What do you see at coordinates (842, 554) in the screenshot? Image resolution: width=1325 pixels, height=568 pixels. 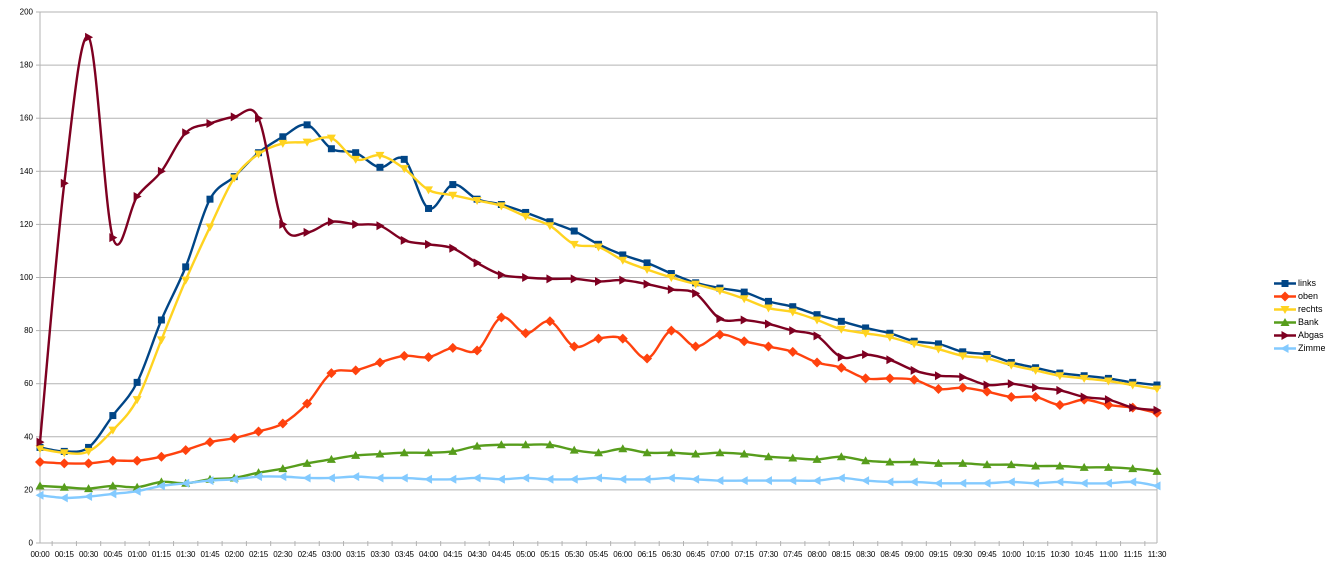 I see `x-axis-label: 08:15` at bounding box center [842, 554].